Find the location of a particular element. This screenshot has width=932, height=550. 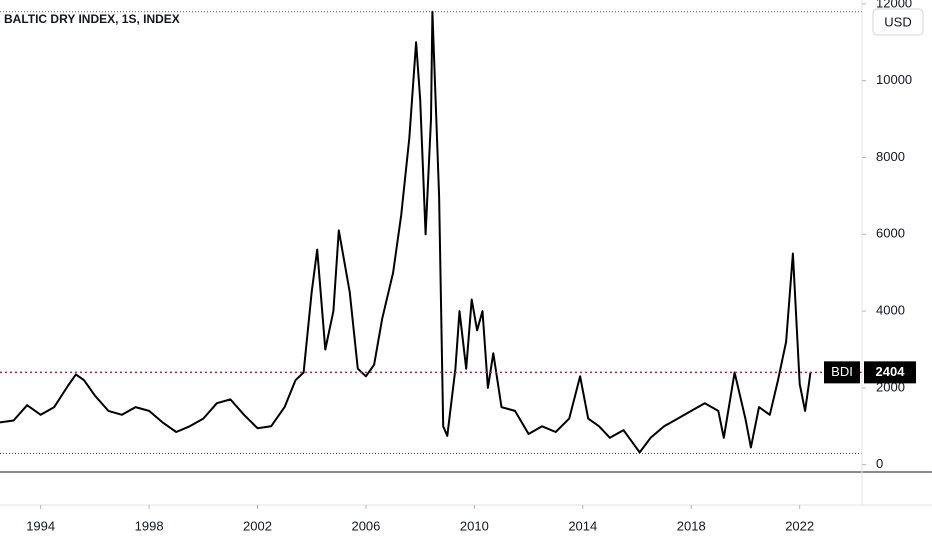

y-tick-label: 12000 is located at coordinates (894, 5).